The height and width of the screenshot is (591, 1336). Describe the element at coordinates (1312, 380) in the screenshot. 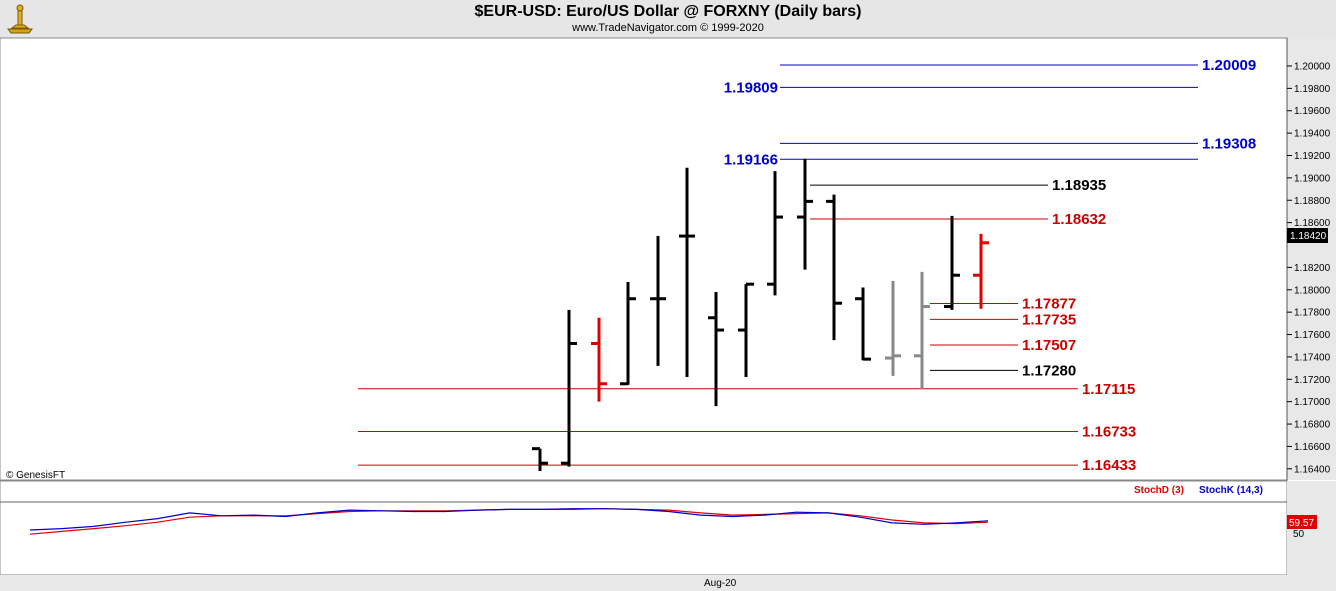

I see `y-tick-label: 1.17200` at that location.